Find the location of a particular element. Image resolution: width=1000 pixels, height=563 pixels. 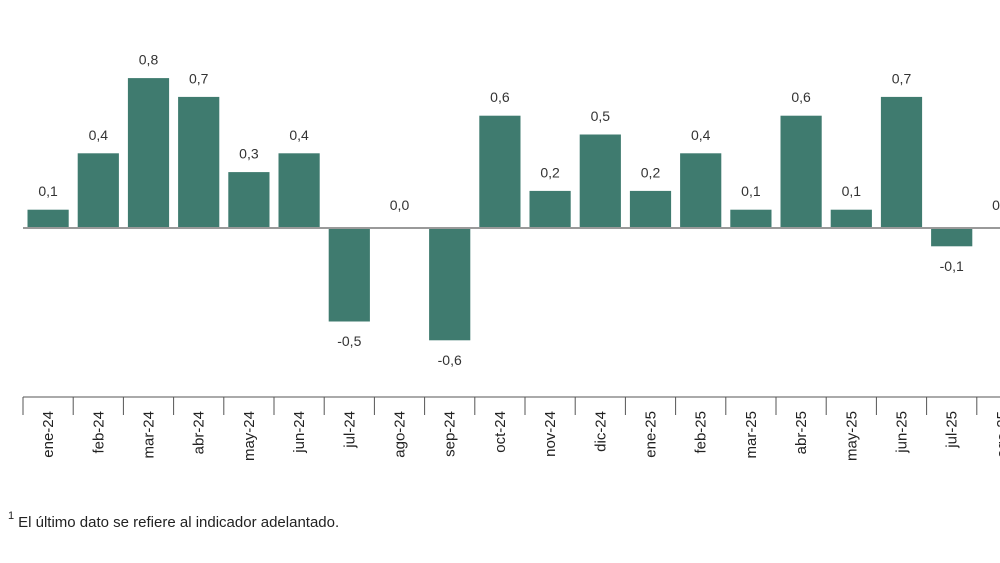

value-label-jul-25: -0,1 is located at coordinates (952, 266).